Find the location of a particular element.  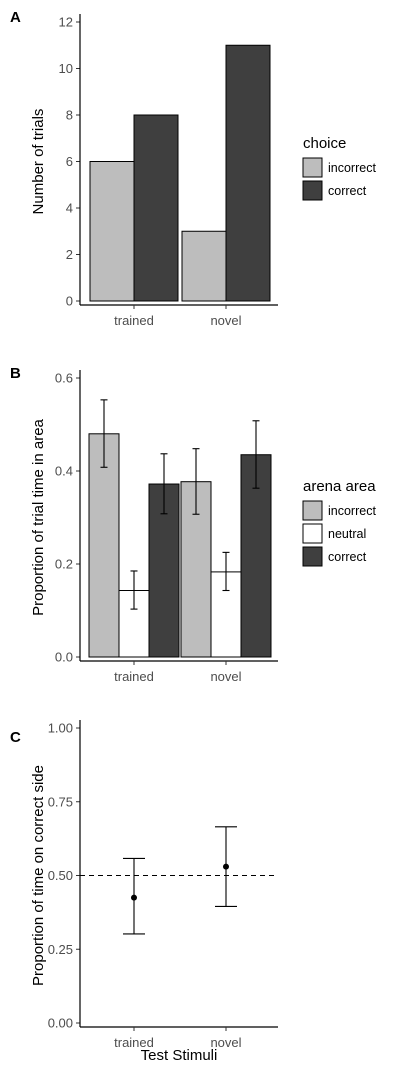

x-axis-title: Test Stimuli is located at coordinates (179, 1055).